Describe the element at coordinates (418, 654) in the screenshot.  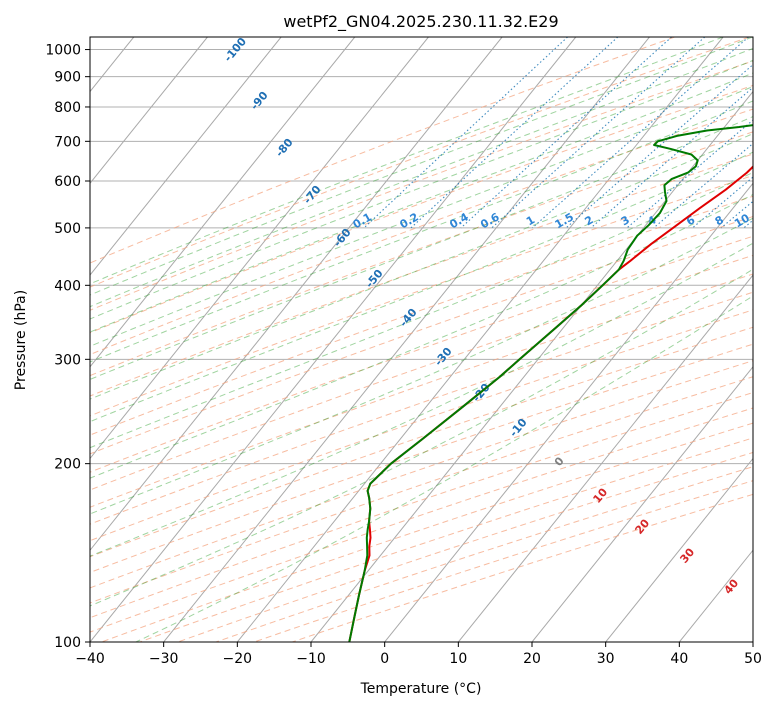
I see `x-axis: −40 −30 −20 −10 0 10 20 30 40 50` at that location.